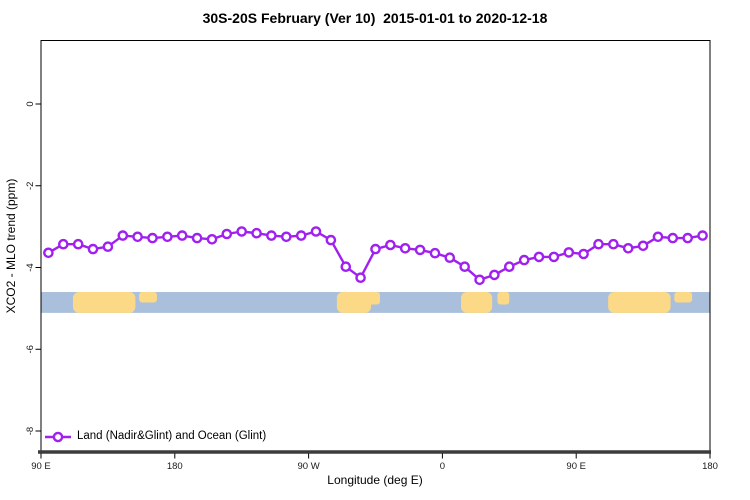 The width and height of the screenshot is (750, 500). Describe the element at coordinates (58, 437) in the screenshot. I see `legend-marker-sample` at that location.